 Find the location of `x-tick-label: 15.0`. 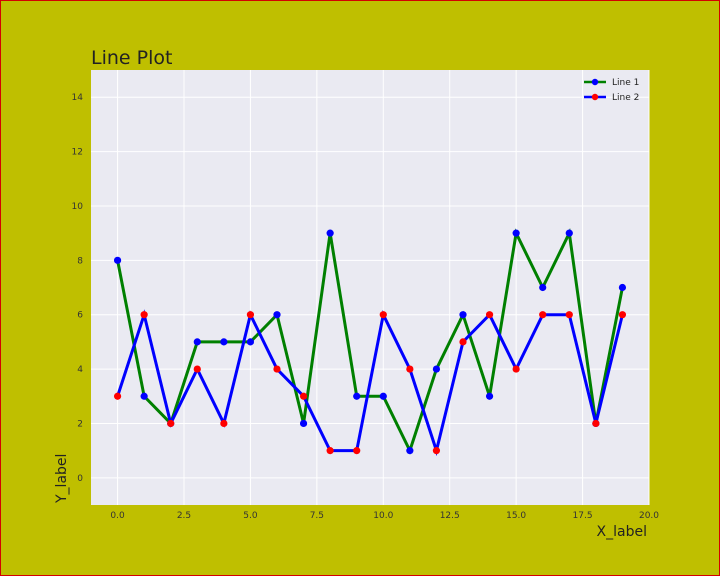

x-tick-label: 15.0 is located at coordinates (516, 516).